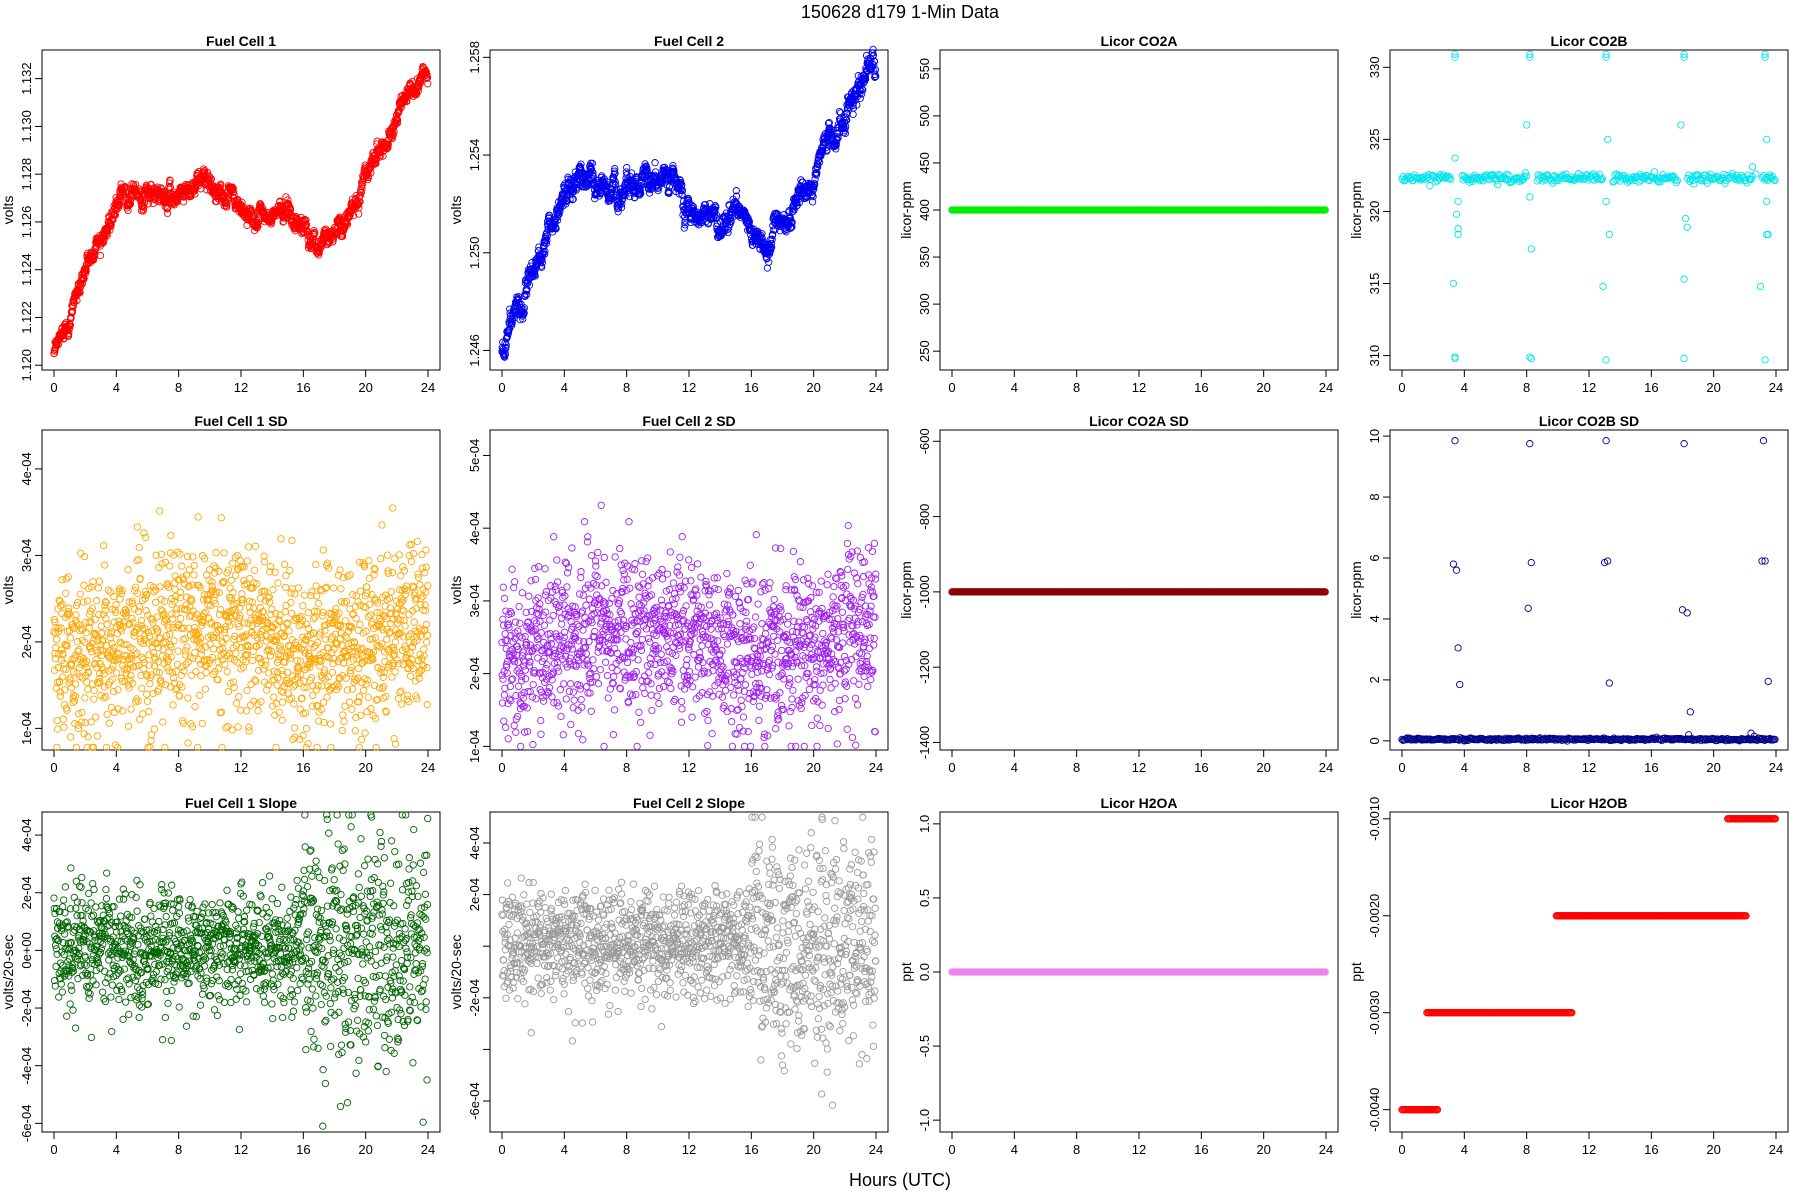  I want to click on y-tick-label: 1.128, so click(26, 174).